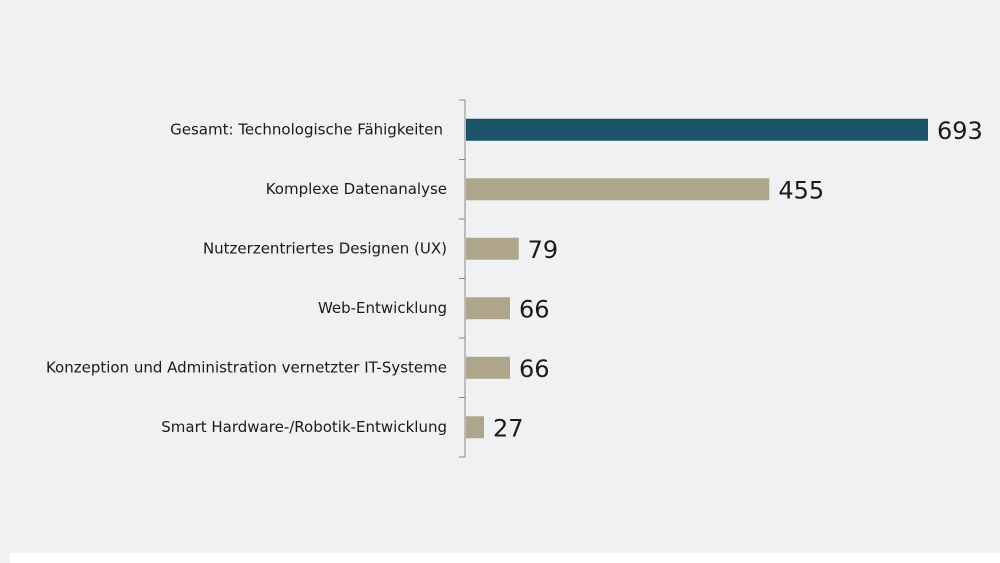 This screenshot has height=563, width=1000. Describe the element at coordinates (505, 558) in the screenshot. I see `footer-strip` at that location.